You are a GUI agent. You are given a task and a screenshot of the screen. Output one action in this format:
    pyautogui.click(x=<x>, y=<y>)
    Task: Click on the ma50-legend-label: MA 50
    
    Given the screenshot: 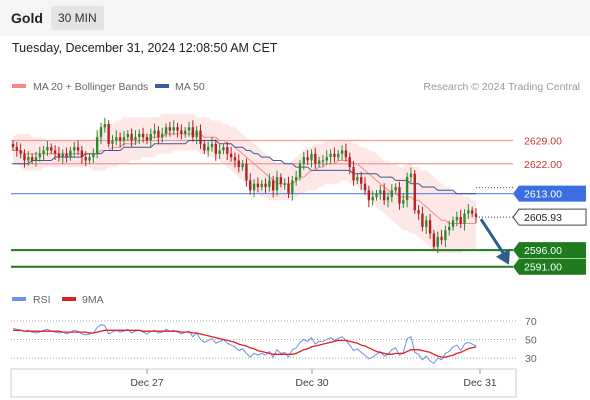 What is the action you would take?
    pyautogui.click(x=190, y=87)
    